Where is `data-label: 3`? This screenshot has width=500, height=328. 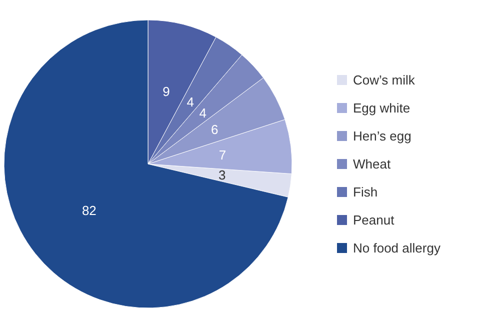
data-label: 3 is located at coordinates (222, 175).